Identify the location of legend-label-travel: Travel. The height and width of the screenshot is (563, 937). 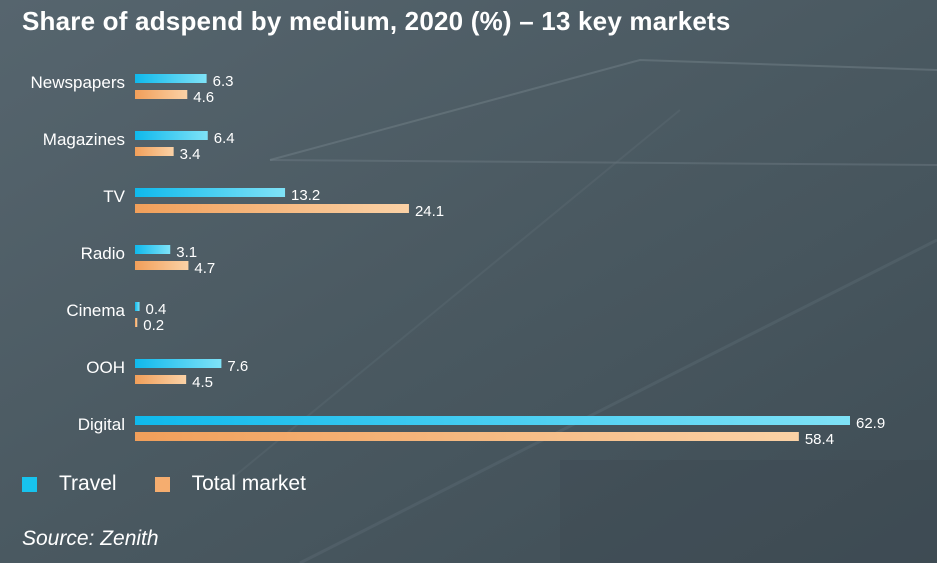
(88, 483).